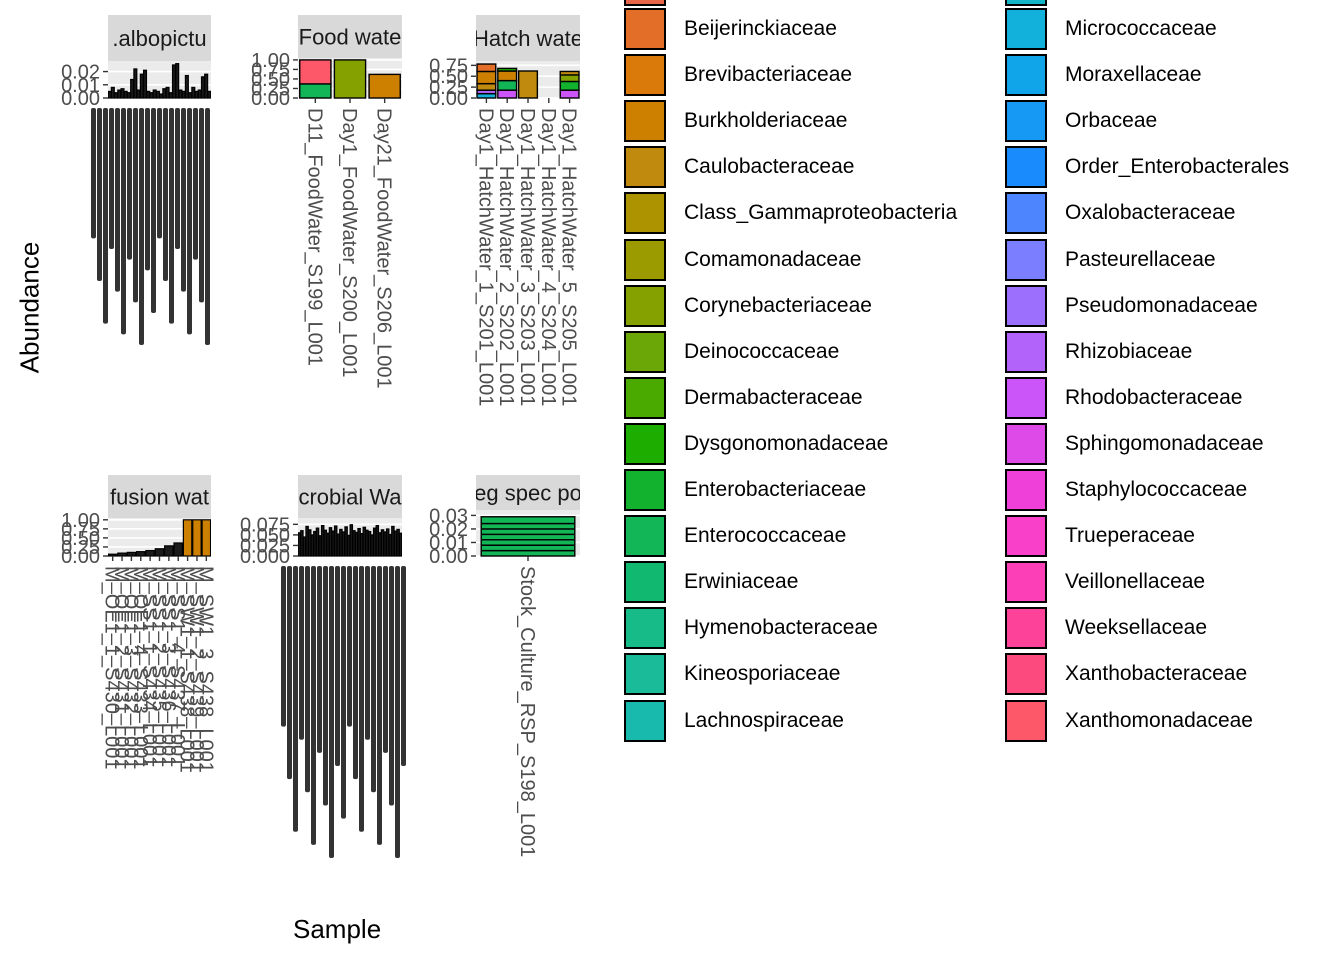 This screenshot has height=960, width=1344. I want to click on facet-strip-label: Food wate, so click(350, 37).